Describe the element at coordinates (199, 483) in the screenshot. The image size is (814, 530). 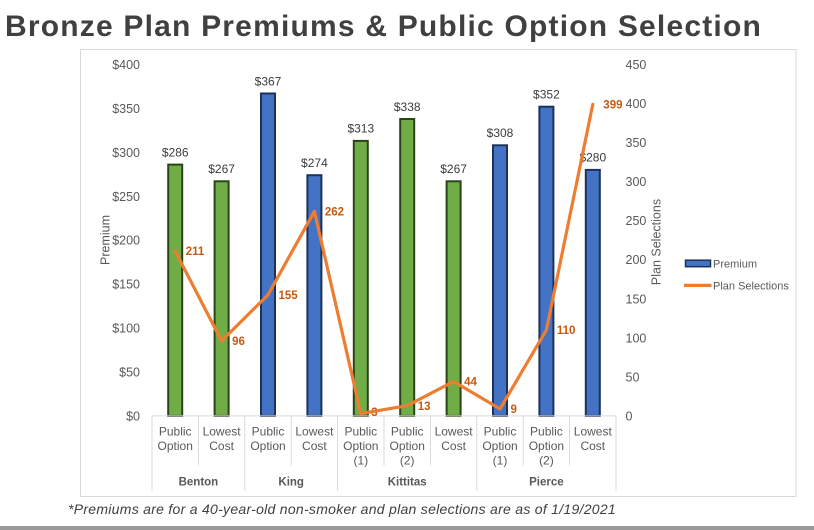
I see `svg-text: Benton` at that location.